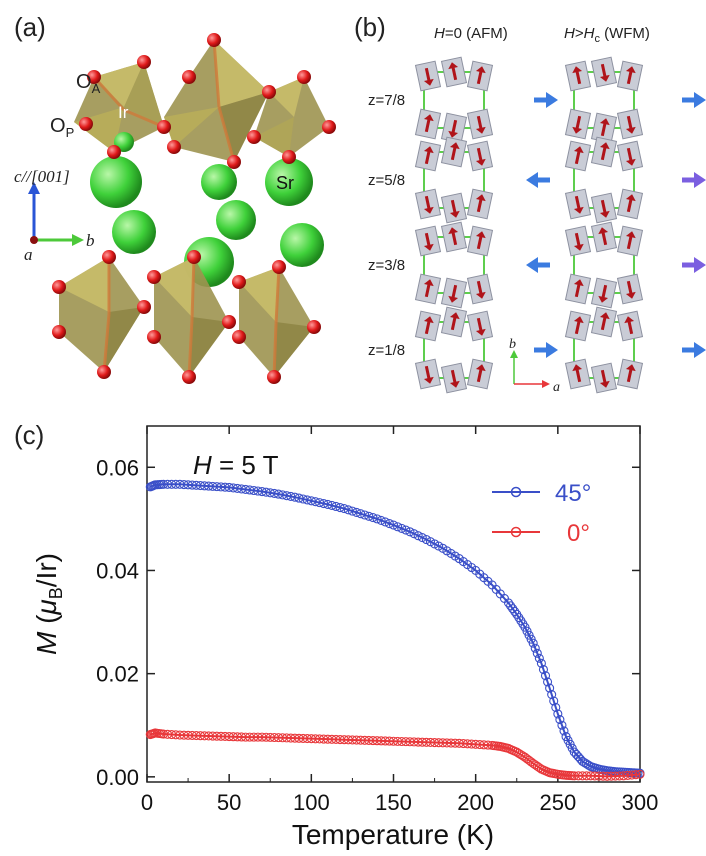 Image resolution: width=706 pixels, height=856 pixels. Describe the element at coordinates (201, 101) in the screenshot. I see `upper-octahedra` at that location.